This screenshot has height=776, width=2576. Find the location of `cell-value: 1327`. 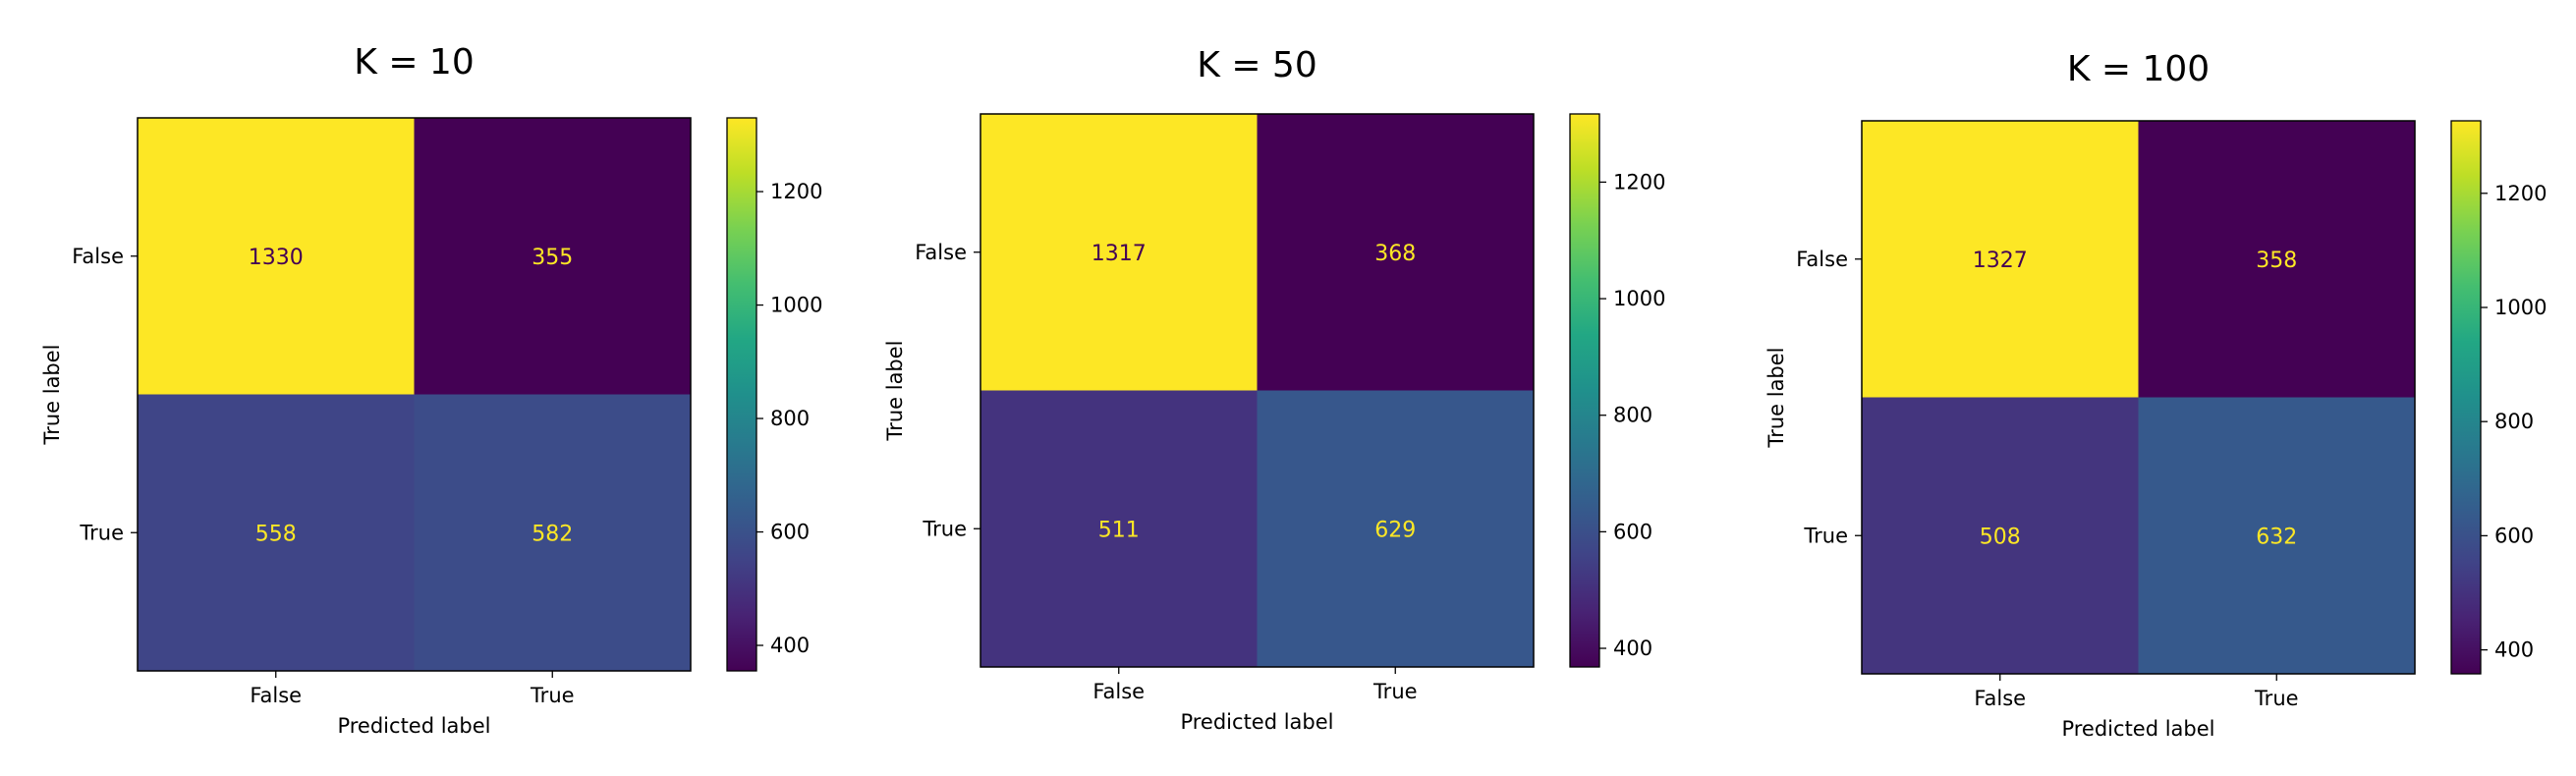

cell-value: 1327 is located at coordinates (2000, 261).